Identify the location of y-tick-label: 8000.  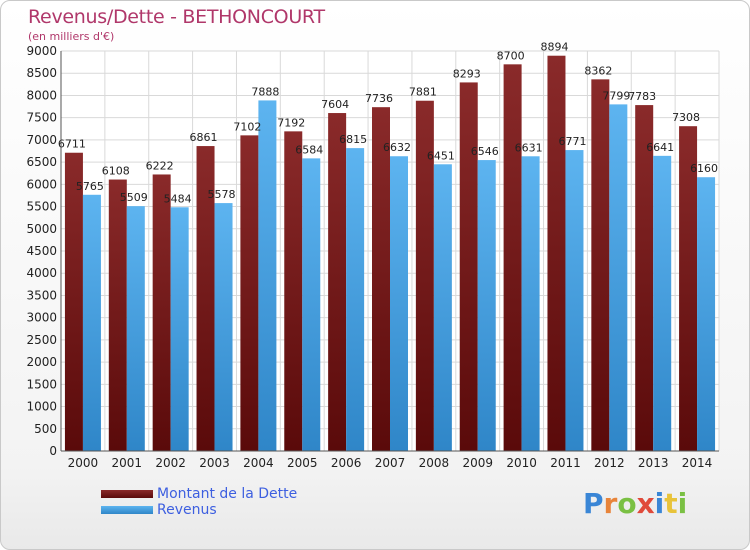
(41, 95).